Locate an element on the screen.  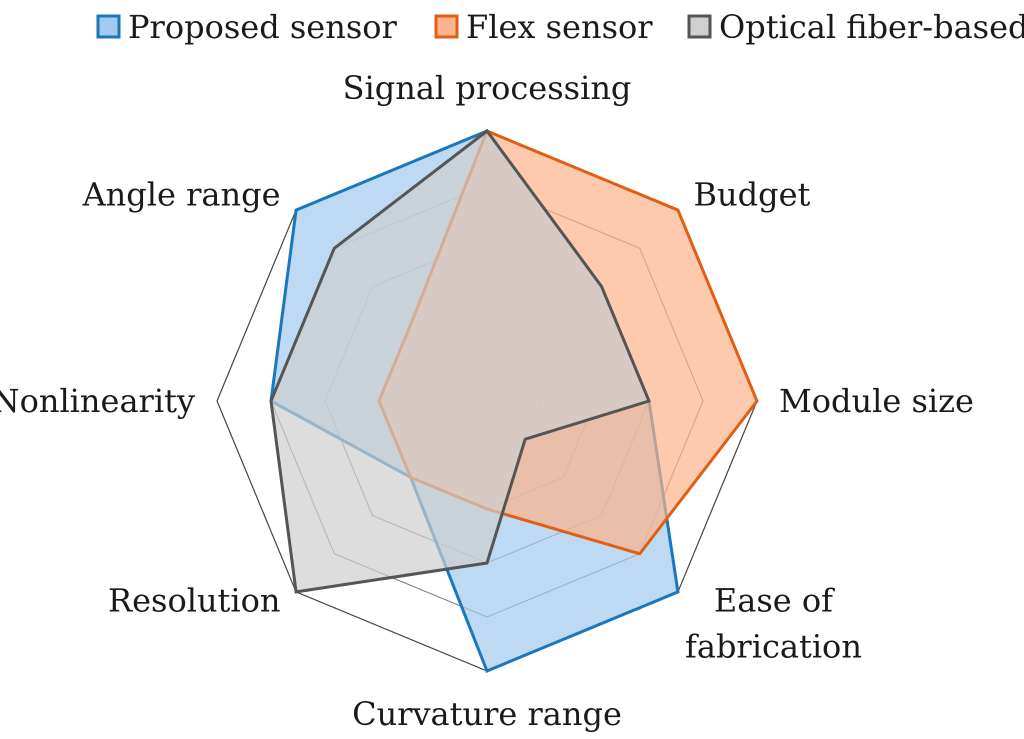
axis-label-line: Budget is located at coordinates (751, 195).